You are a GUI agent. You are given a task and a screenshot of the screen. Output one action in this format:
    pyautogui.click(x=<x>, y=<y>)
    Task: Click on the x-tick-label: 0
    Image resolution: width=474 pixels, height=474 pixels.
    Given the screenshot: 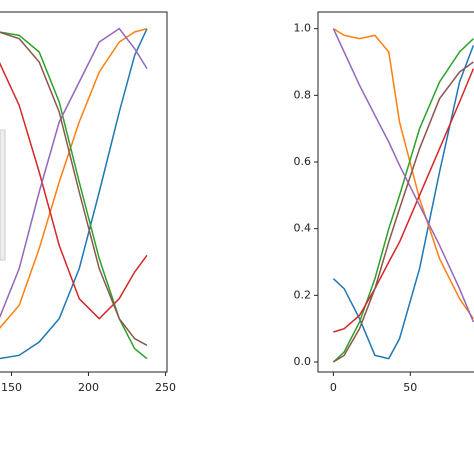 What is the action you would take?
    pyautogui.click(x=333, y=387)
    